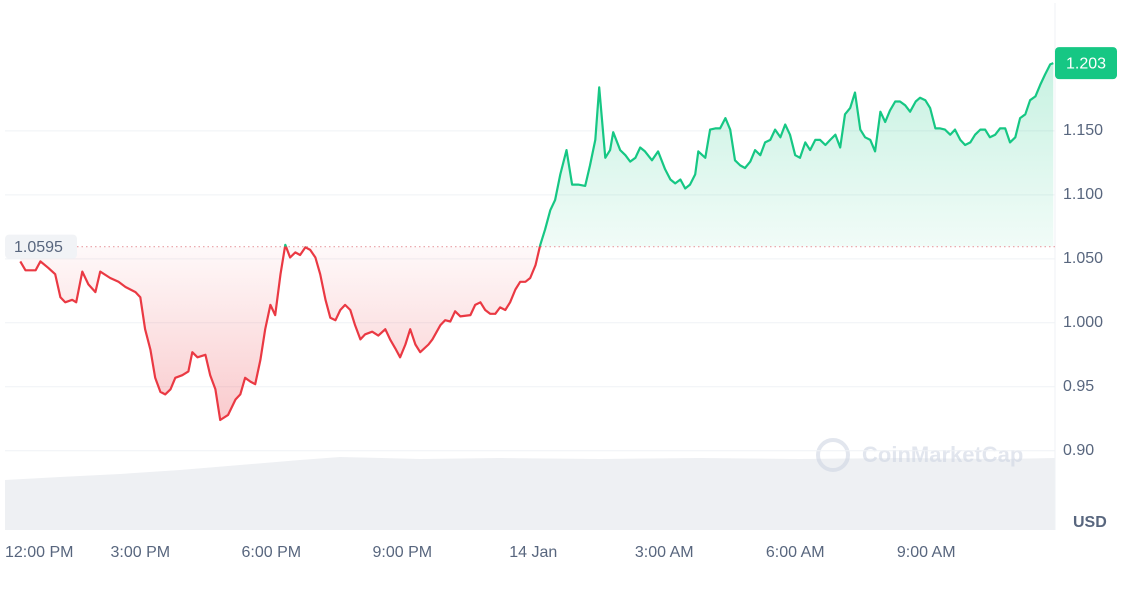 The image size is (1140, 607). I want to click on x-tick-label: 9:00 AM, so click(926, 552).